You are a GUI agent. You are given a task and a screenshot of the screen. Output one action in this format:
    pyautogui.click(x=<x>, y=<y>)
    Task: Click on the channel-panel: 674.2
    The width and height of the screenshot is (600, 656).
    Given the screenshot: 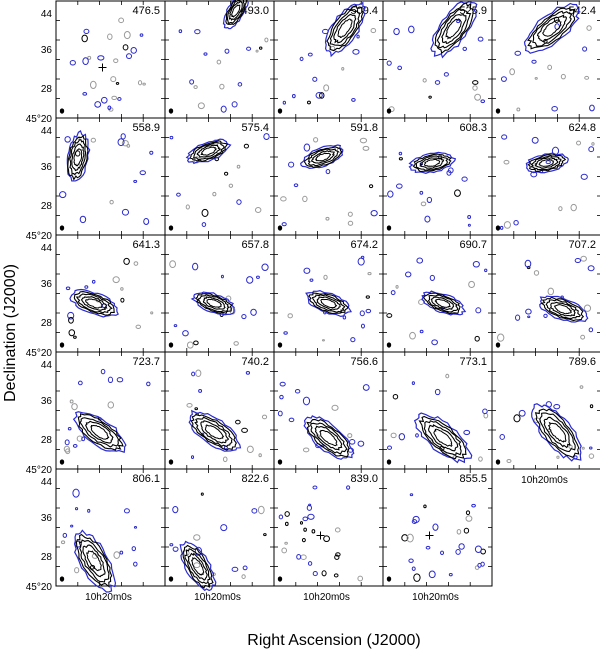 What is the action you would take?
    pyautogui.click(x=328, y=293)
    